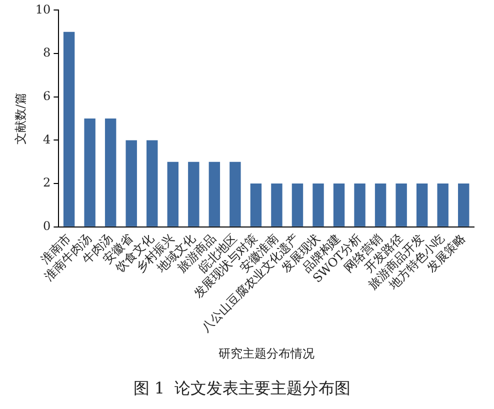 This screenshot has height=409, width=494. I want to click on x-axis-title: 研究主题分布情况, so click(266, 353).